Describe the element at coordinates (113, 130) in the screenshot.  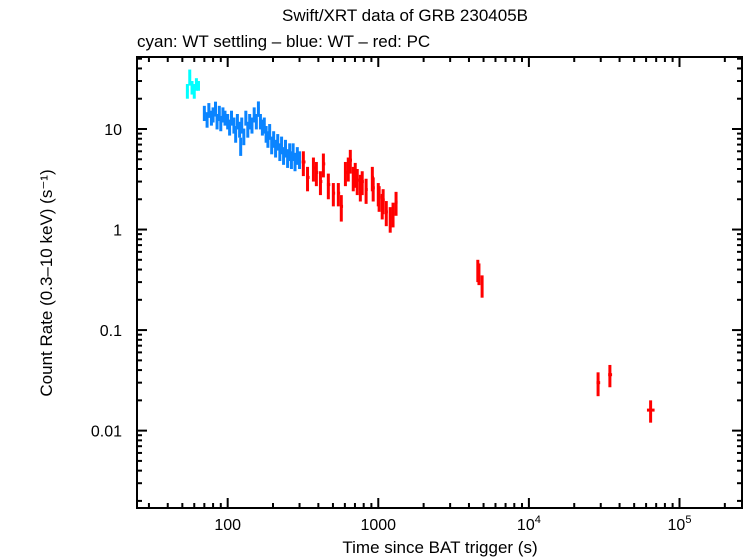
I see `y-tick-label: 10` at that location.